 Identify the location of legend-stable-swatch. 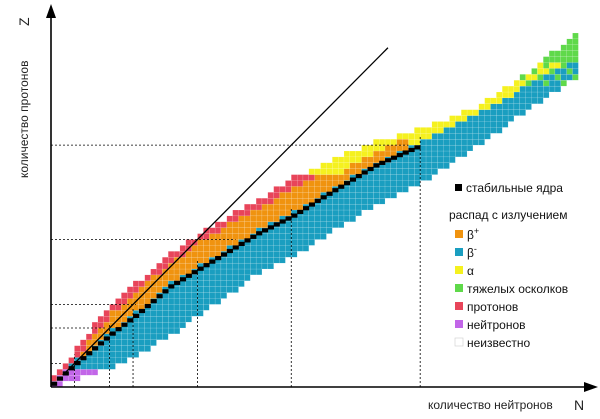
(458, 187).